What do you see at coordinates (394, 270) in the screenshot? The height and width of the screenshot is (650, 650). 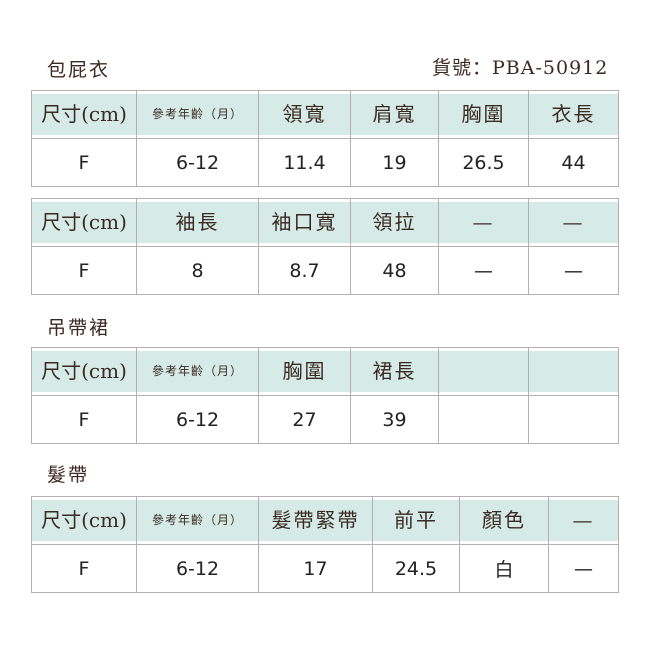 I see `value-cell: 48` at bounding box center [394, 270].